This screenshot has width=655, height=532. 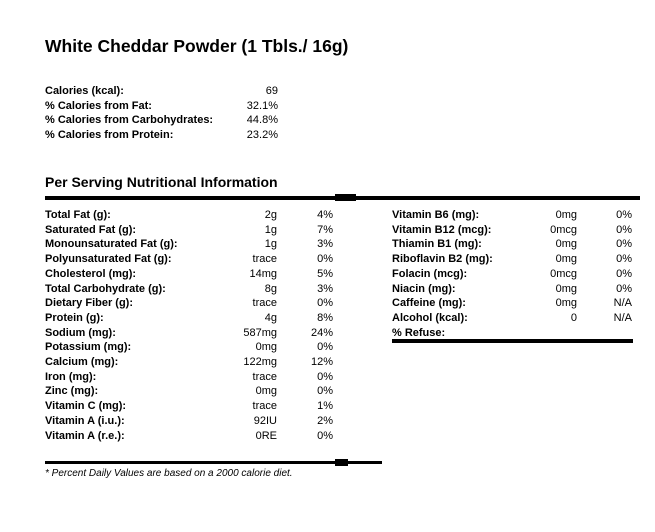 I want to click on nutrient-label: Alcohol (kcal):, so click(x=430, y=317).